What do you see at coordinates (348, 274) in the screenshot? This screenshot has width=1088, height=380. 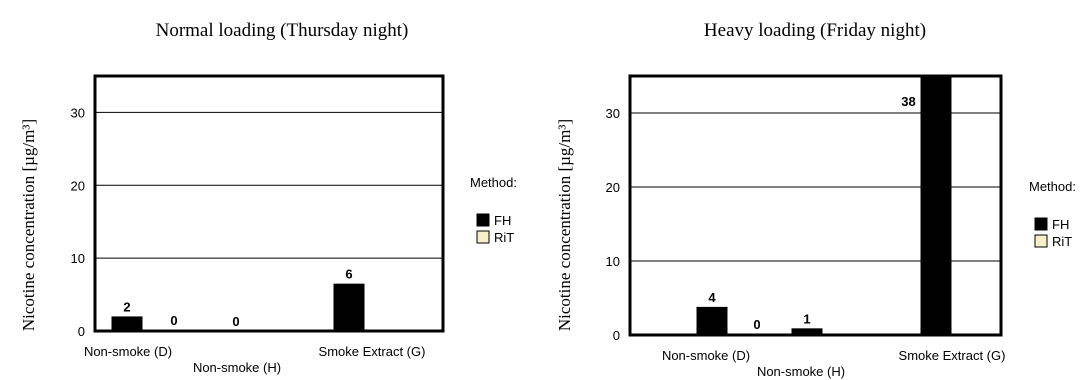 I see `data-label-fh: 6` at bounding box center [348, 274].